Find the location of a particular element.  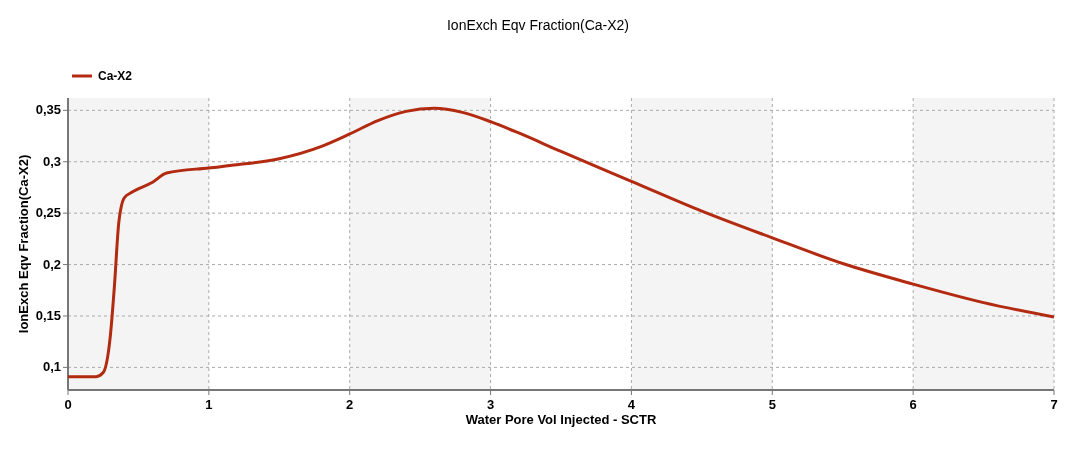

x-tick-label: 2 is located at coordinates (350, 404).